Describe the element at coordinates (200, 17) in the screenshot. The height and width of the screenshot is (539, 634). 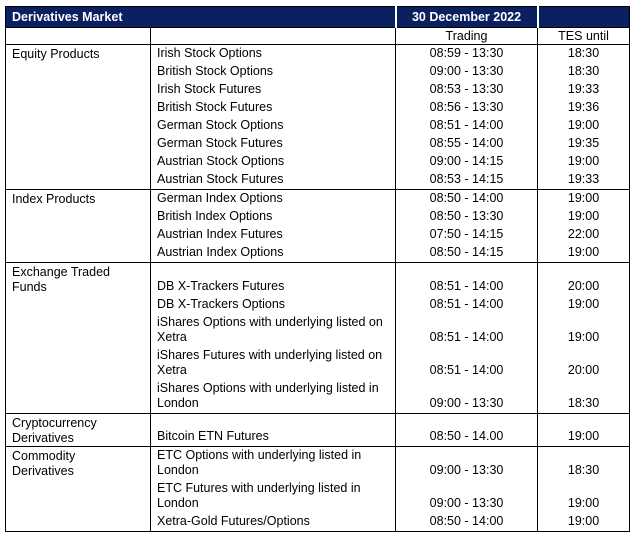
I see `page-title: Derivatives Market` at that location.